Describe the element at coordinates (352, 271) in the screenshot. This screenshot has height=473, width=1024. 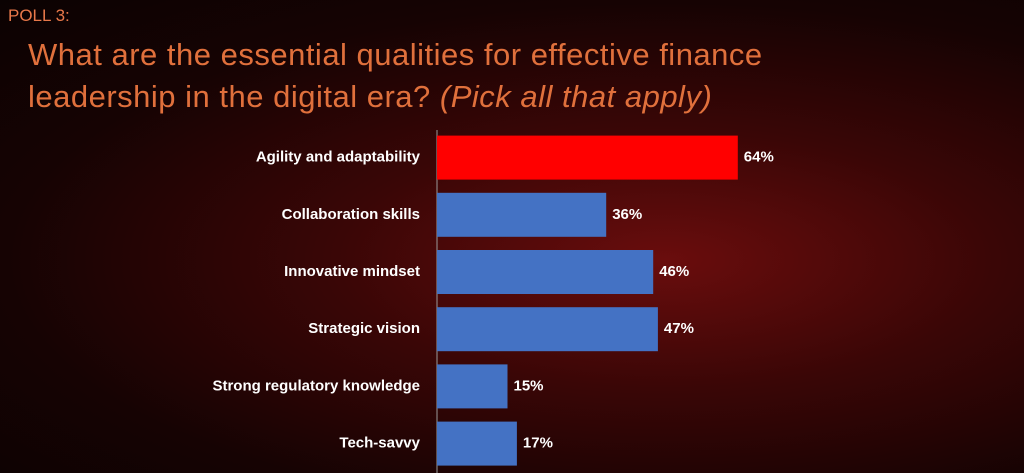
I see `category-label: Innovative mindset` at that location.